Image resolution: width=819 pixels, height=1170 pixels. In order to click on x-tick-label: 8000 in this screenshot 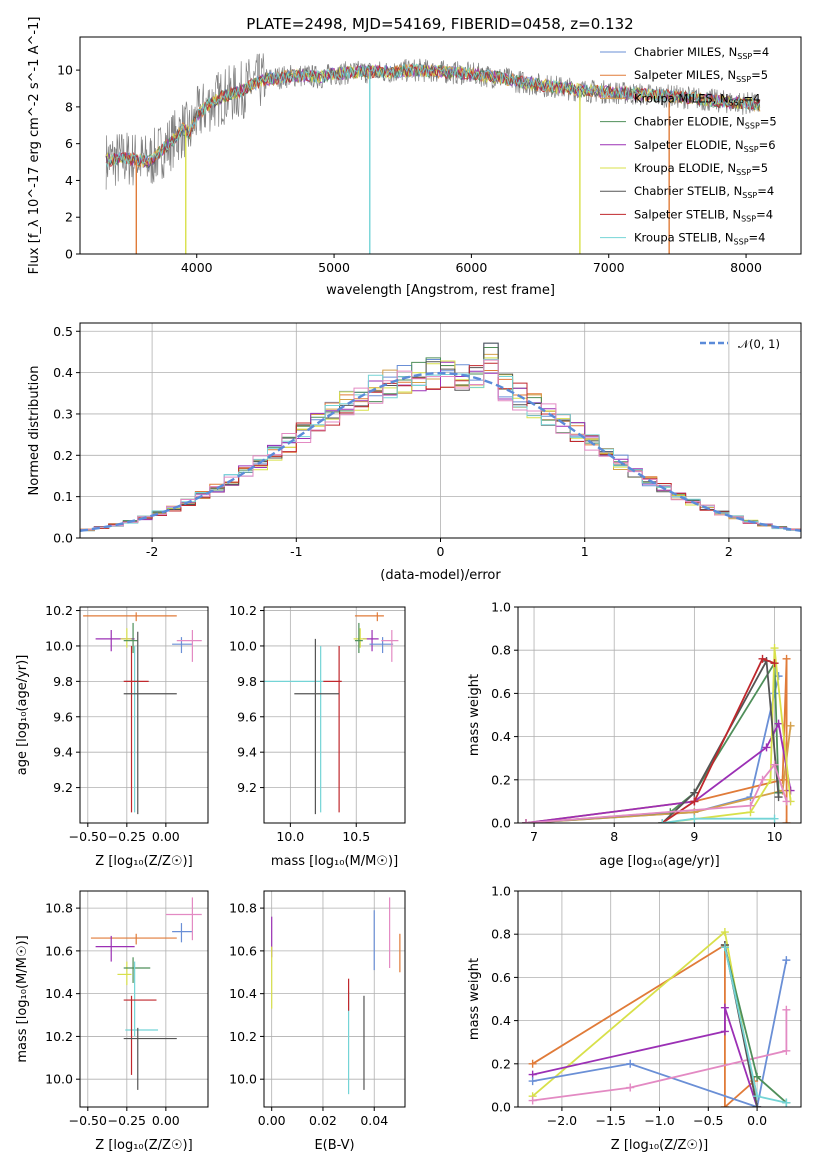, I will do `click(746, 267)`.